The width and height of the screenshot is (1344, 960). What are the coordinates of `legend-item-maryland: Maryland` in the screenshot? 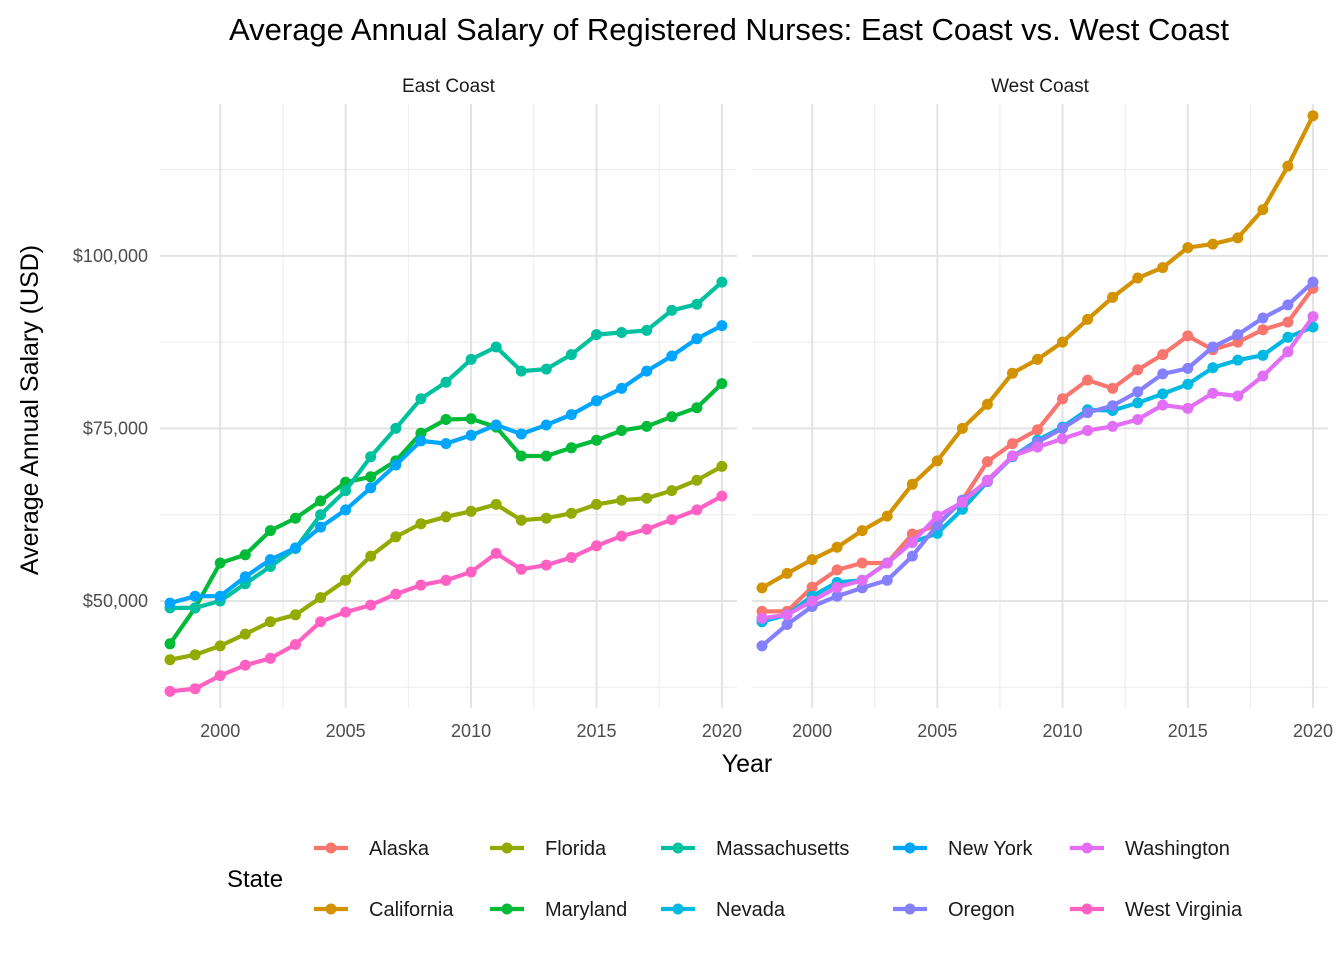 It's located at (558, 910).